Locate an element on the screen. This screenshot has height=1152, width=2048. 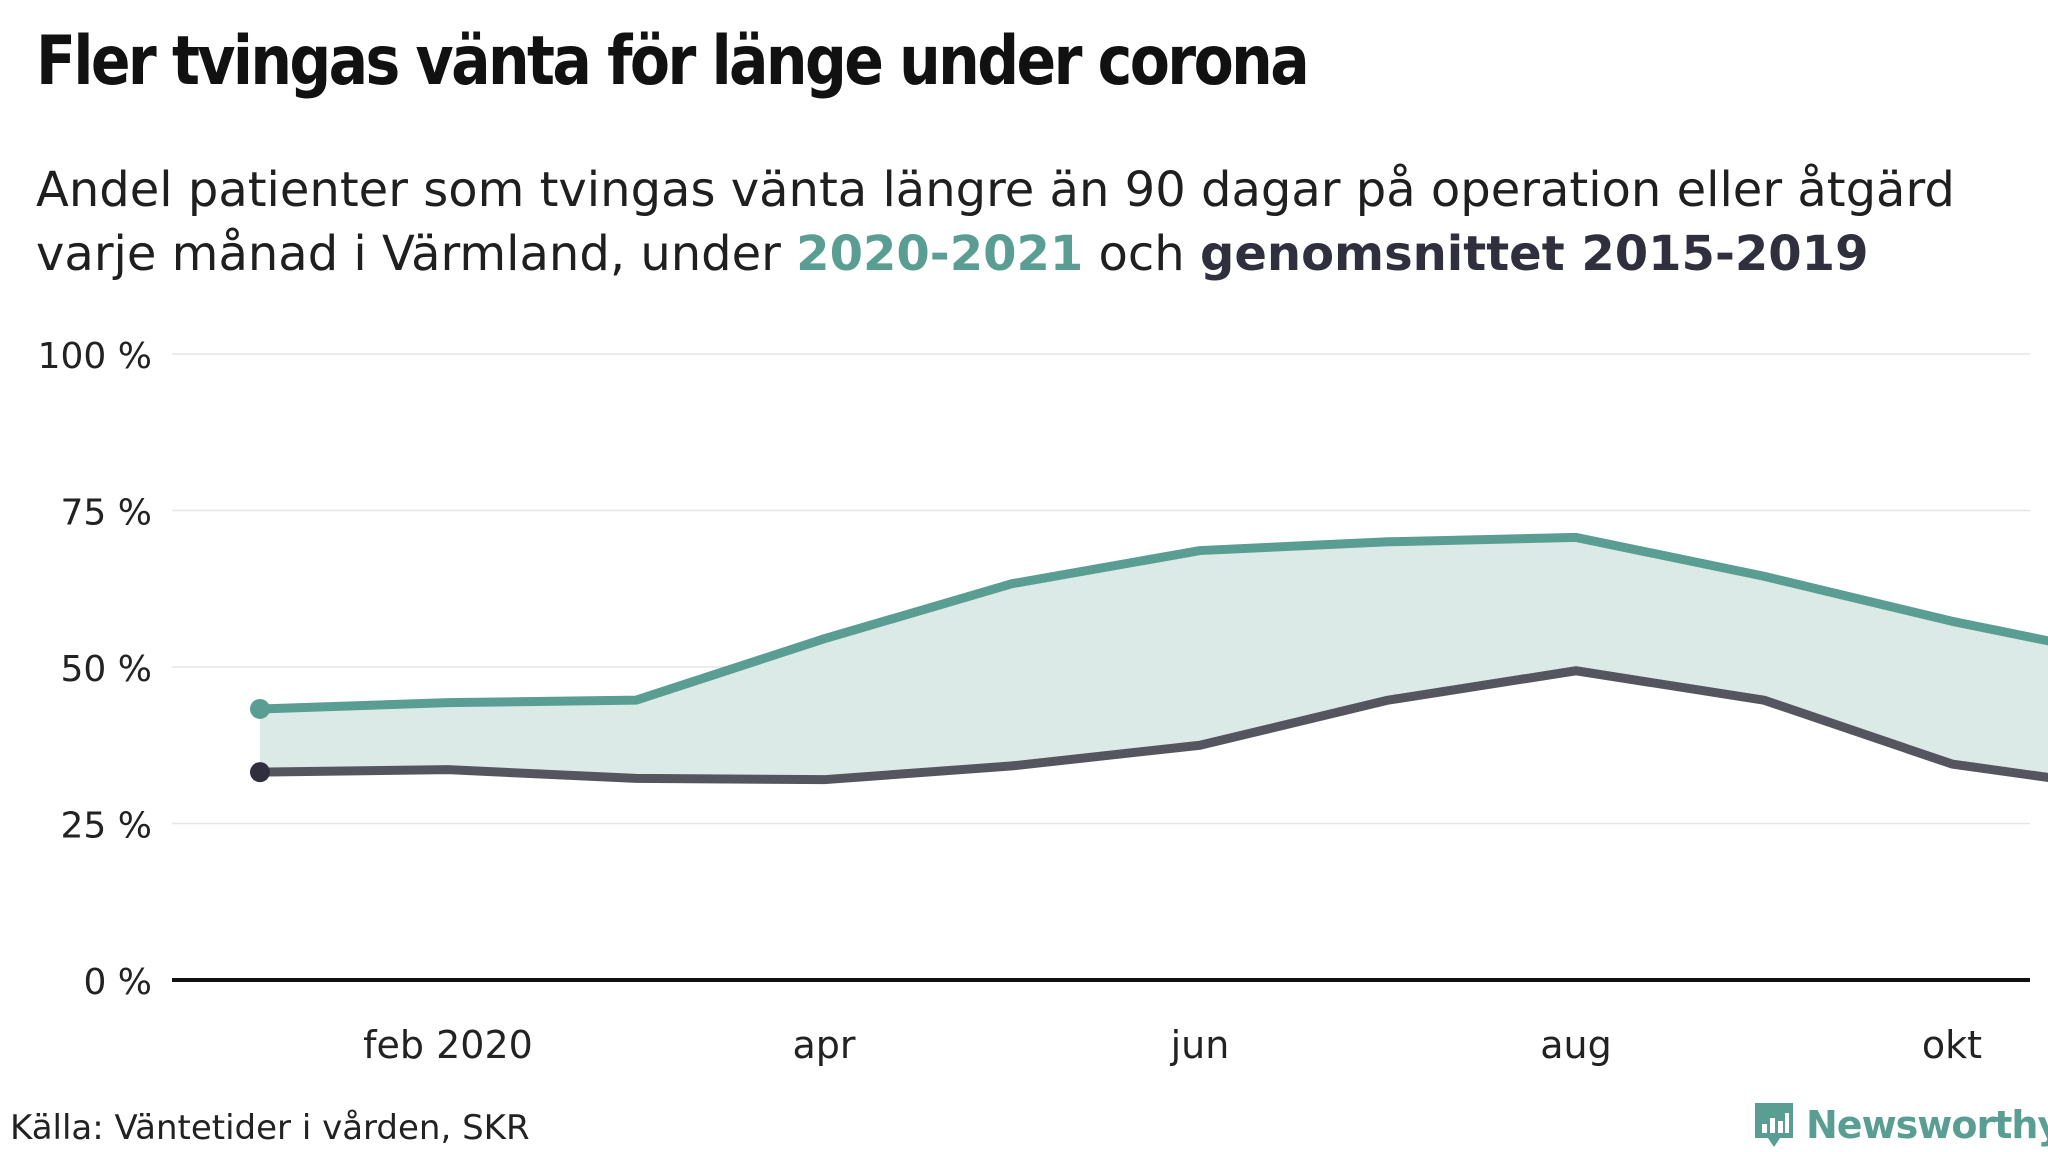
y-tick-label: 25 % is located at coordinates (106, 826).